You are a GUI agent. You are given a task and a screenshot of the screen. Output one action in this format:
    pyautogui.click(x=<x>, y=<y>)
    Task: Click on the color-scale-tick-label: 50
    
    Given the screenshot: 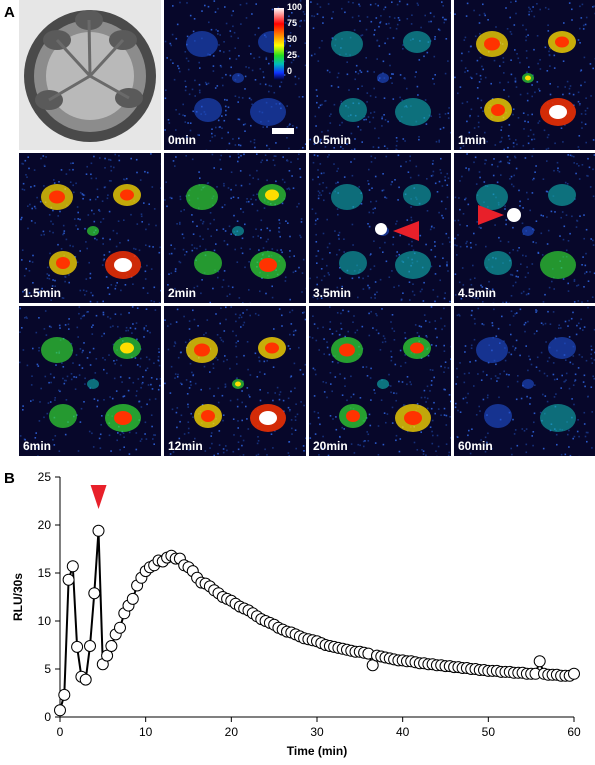 What is the action you would take?
    pyautogui.click(x=292, y=39)
    